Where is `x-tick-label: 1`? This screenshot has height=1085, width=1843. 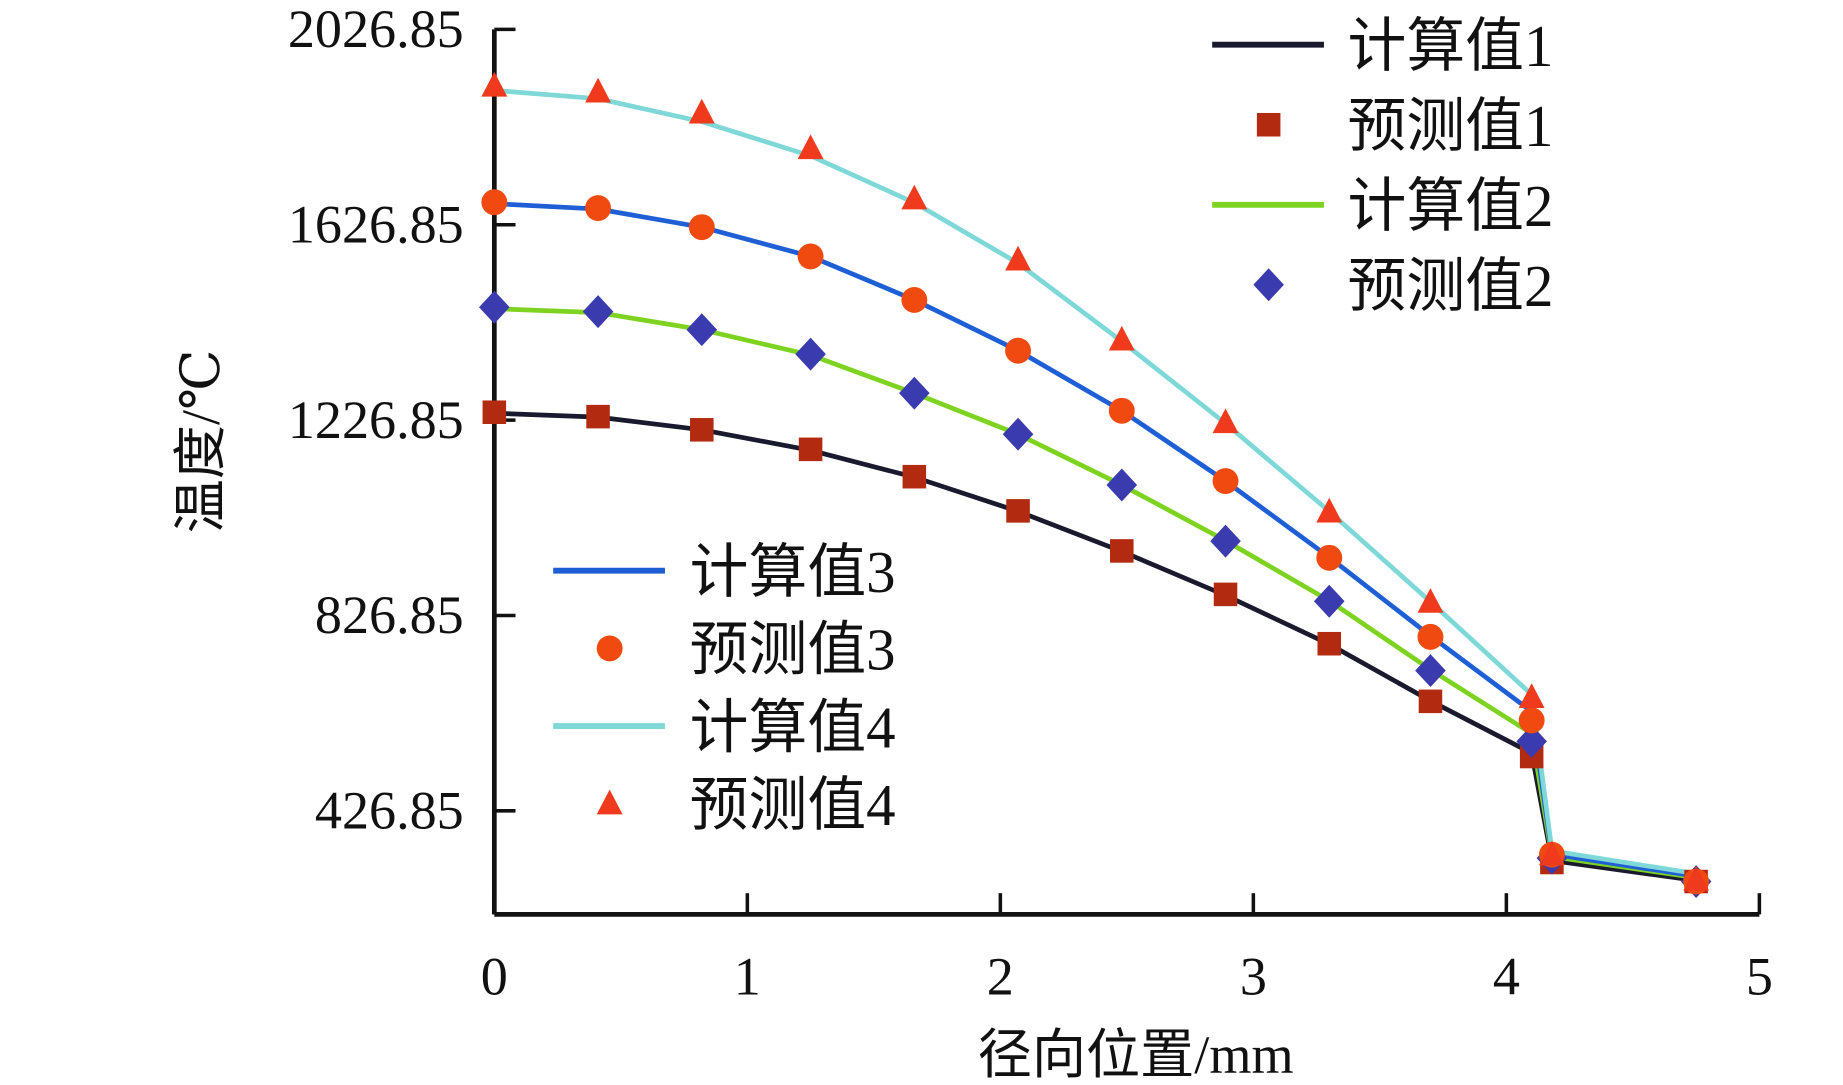
x-tick-label: 1 is located at coordinates (747, 976).